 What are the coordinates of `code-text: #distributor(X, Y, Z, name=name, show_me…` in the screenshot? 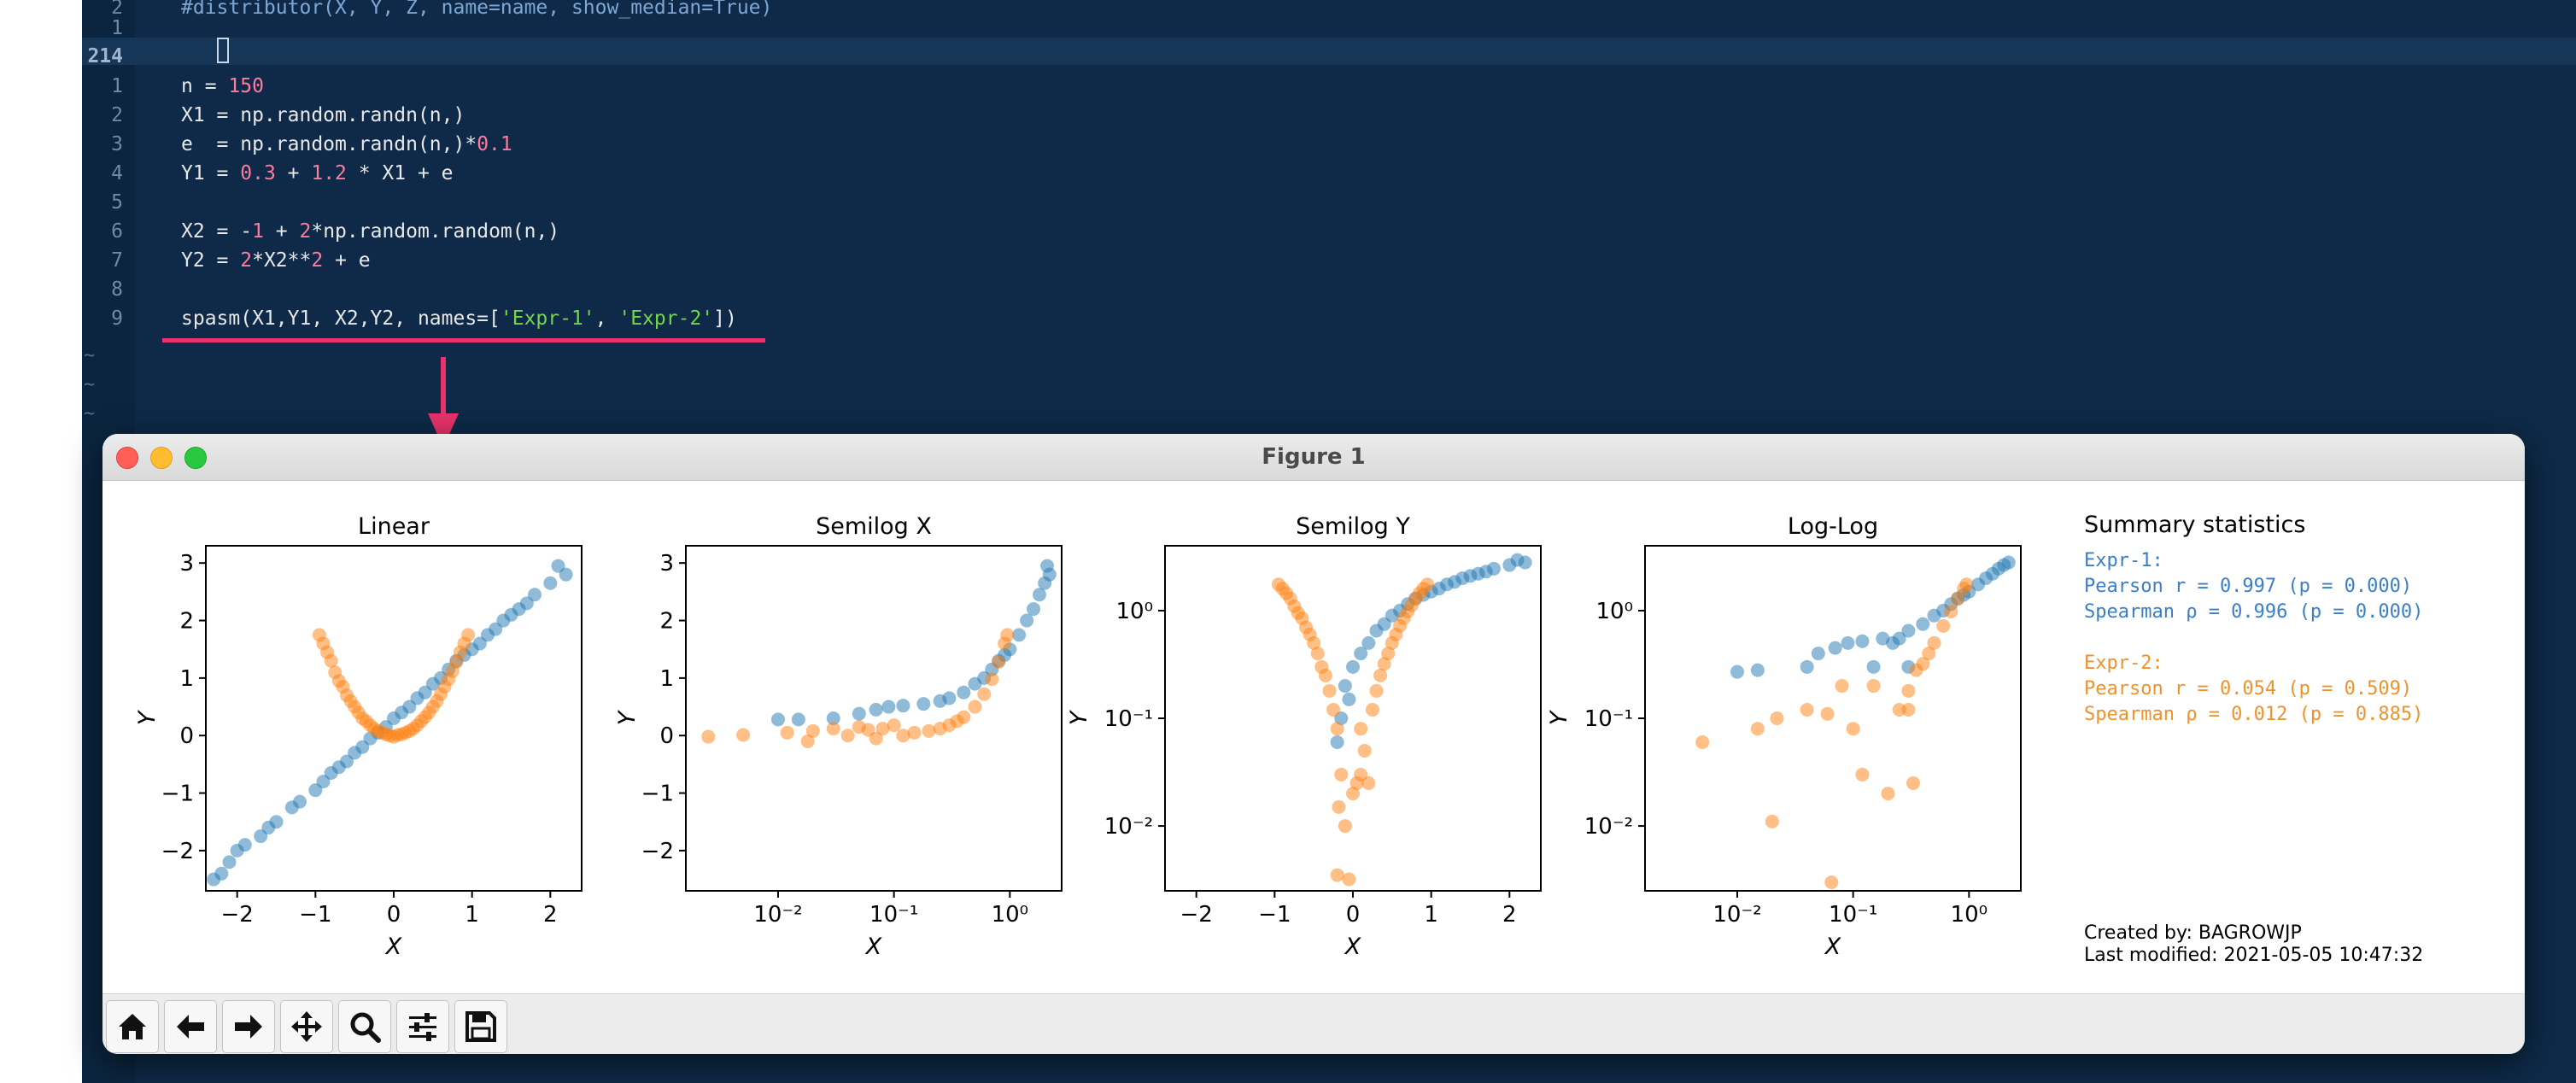 It's located at (477, 9).